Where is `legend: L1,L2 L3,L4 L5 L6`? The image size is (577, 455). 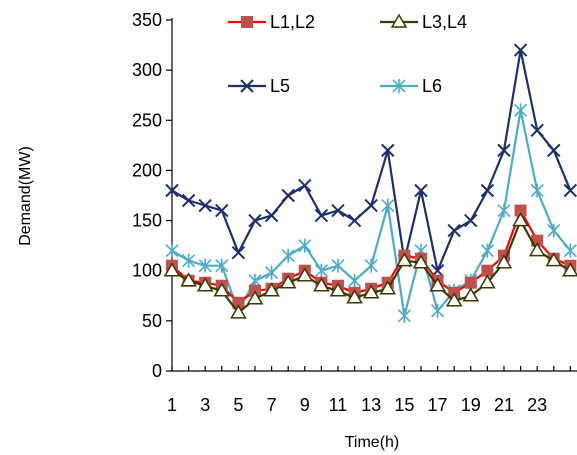
legend: L1,L2 L3,L4 L5 L6 is located at coordinates (347, 54).